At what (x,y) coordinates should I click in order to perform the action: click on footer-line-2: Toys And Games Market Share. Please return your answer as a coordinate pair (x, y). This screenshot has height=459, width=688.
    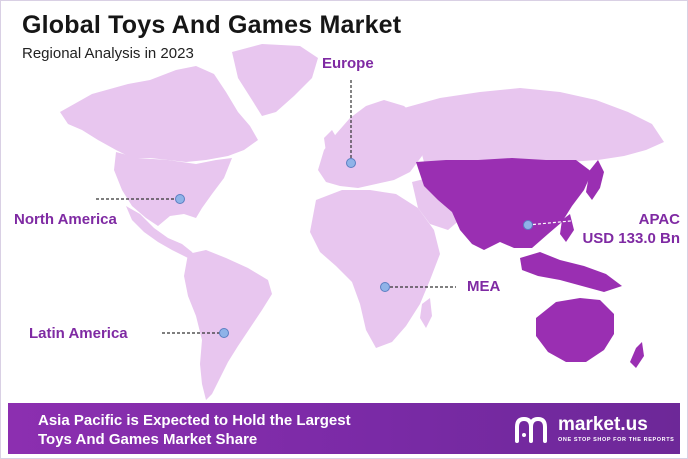
    Looking at the image, I should click on (148, 439).